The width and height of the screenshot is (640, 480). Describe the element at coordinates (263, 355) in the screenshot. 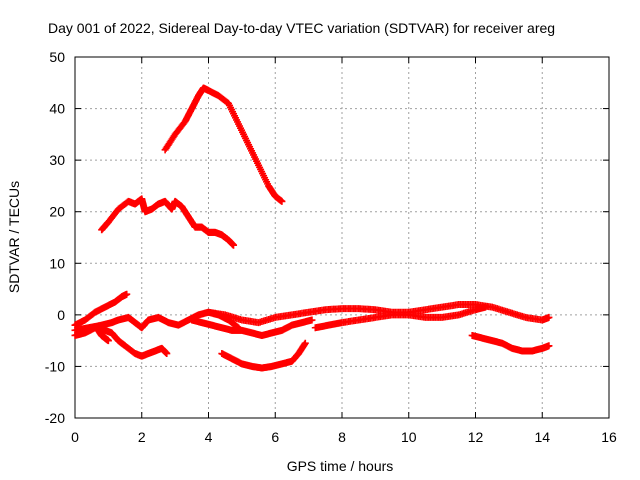

I see `series-arc-dip-mid` at that location.